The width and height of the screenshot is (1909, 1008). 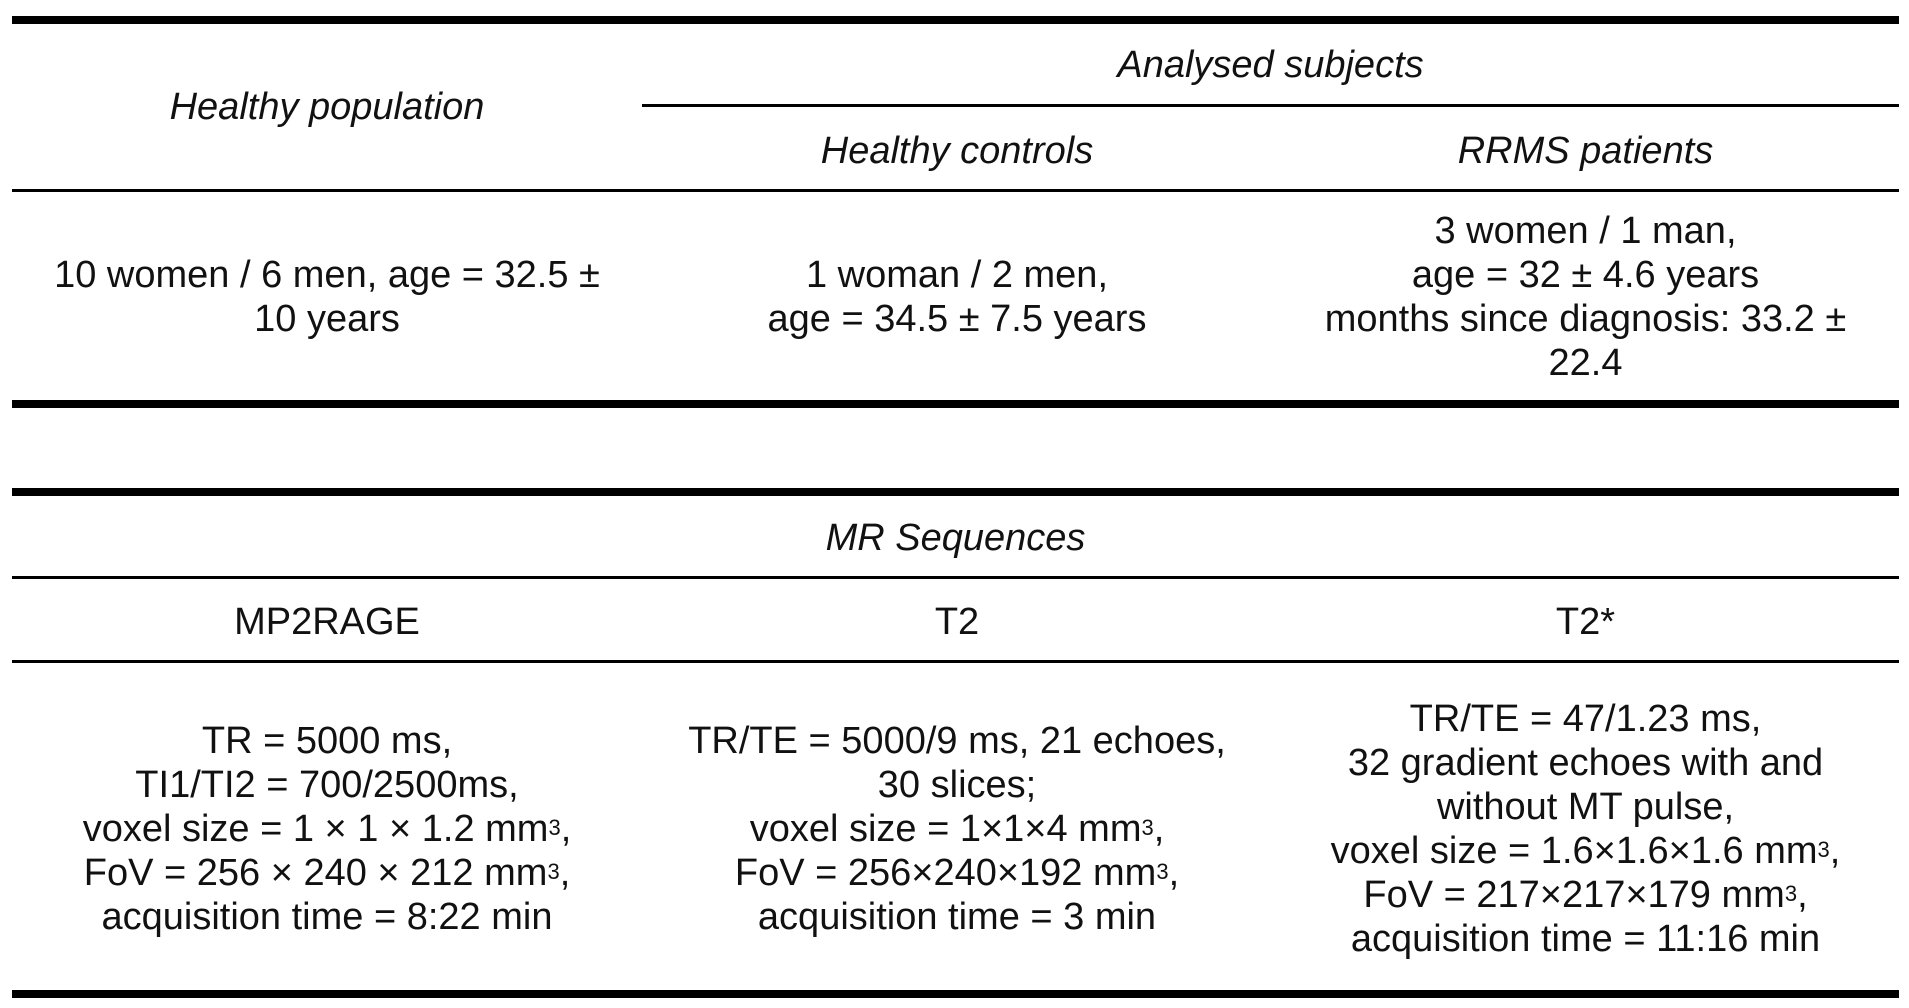 I want to click on header-healthy-controls: Healthy controls, so click(x=957, y=151).